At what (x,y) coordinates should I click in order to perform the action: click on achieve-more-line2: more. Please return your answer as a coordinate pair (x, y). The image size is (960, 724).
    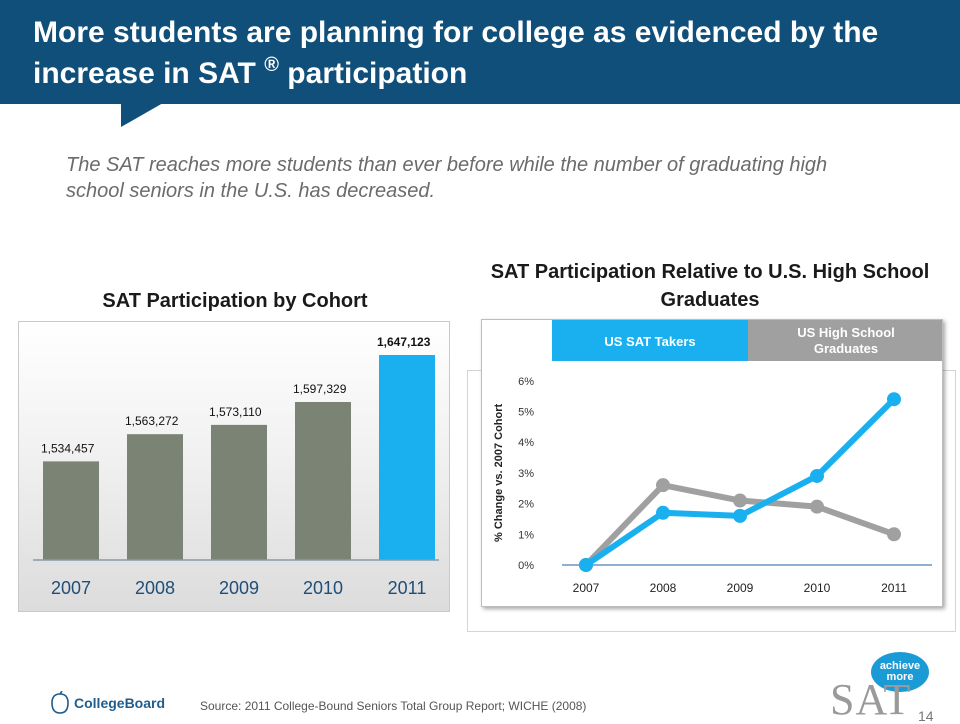
    Looking at the image, I should click on (900, 677).